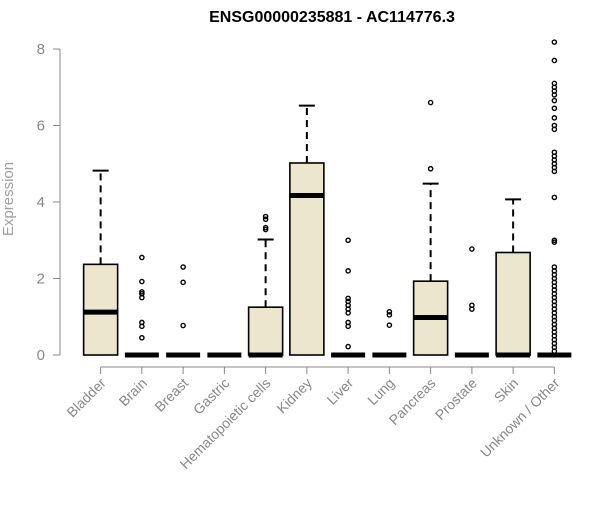 This screenshot has height=505, width=600. I want to click on box-kidney, so click(307, 259).